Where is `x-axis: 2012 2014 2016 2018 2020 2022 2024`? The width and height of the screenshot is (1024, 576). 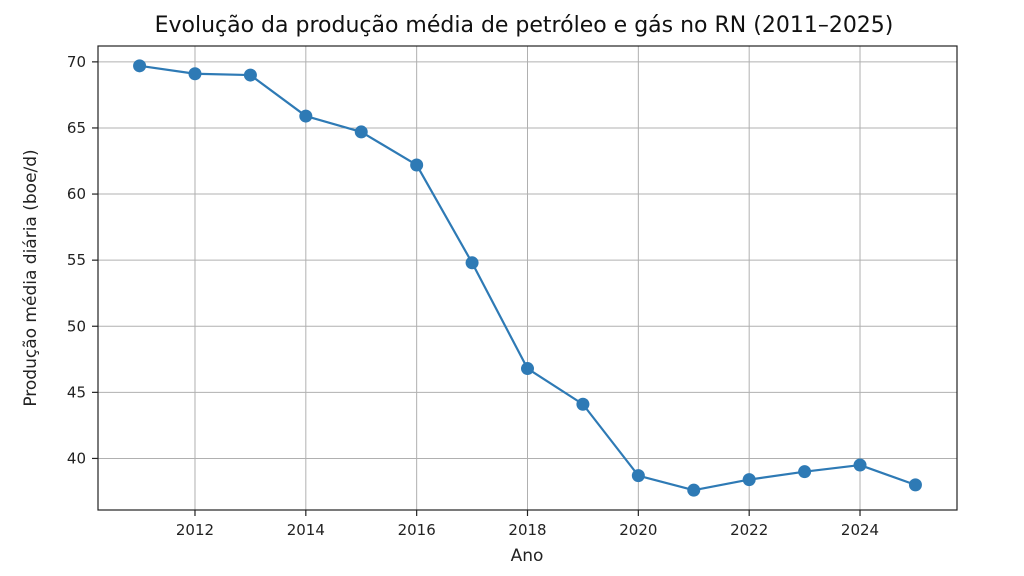
x-axis: 2012 2014 2016 2018 2020 2022 2024 is located at coordinates (527, 524).